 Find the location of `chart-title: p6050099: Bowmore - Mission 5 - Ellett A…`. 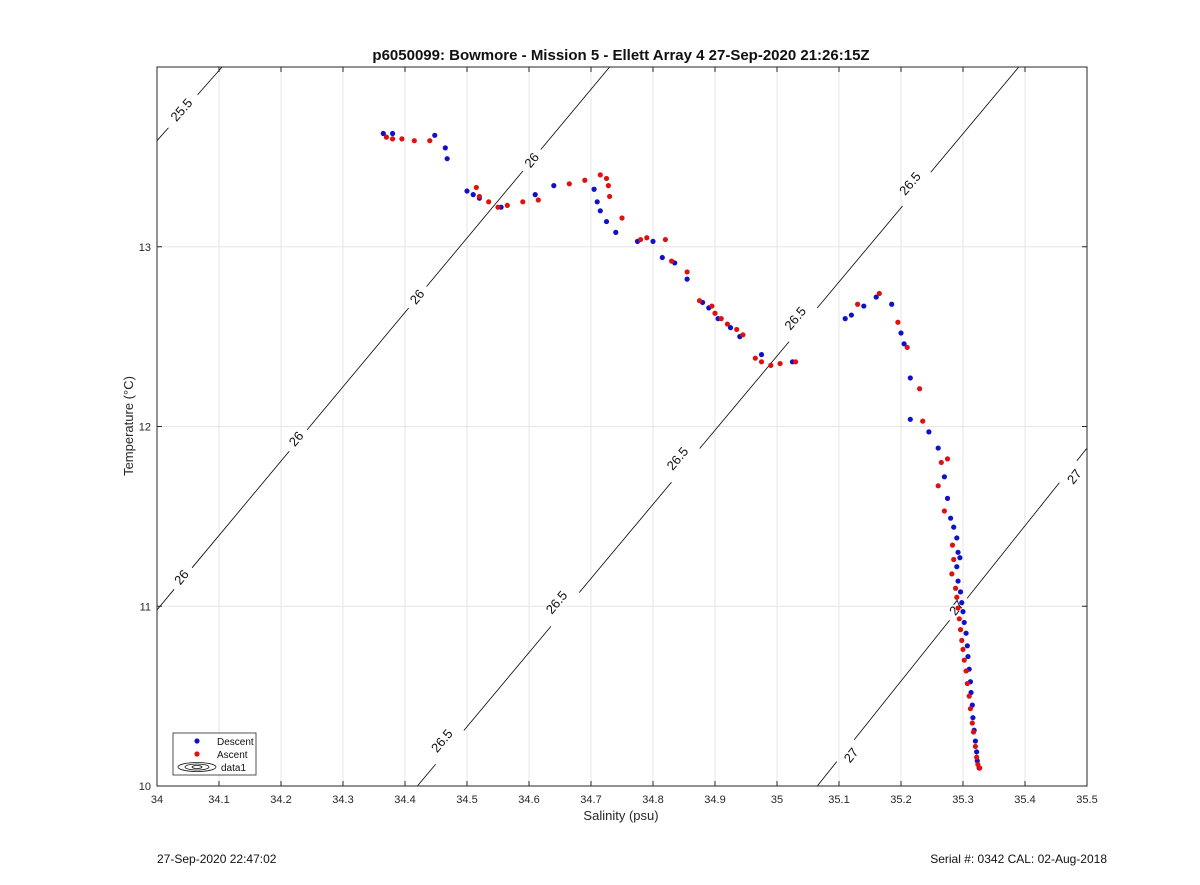

chart-title: p6050099: Bowmore - Mission 5 - Ellett A… is located at coordinates (620, 55).